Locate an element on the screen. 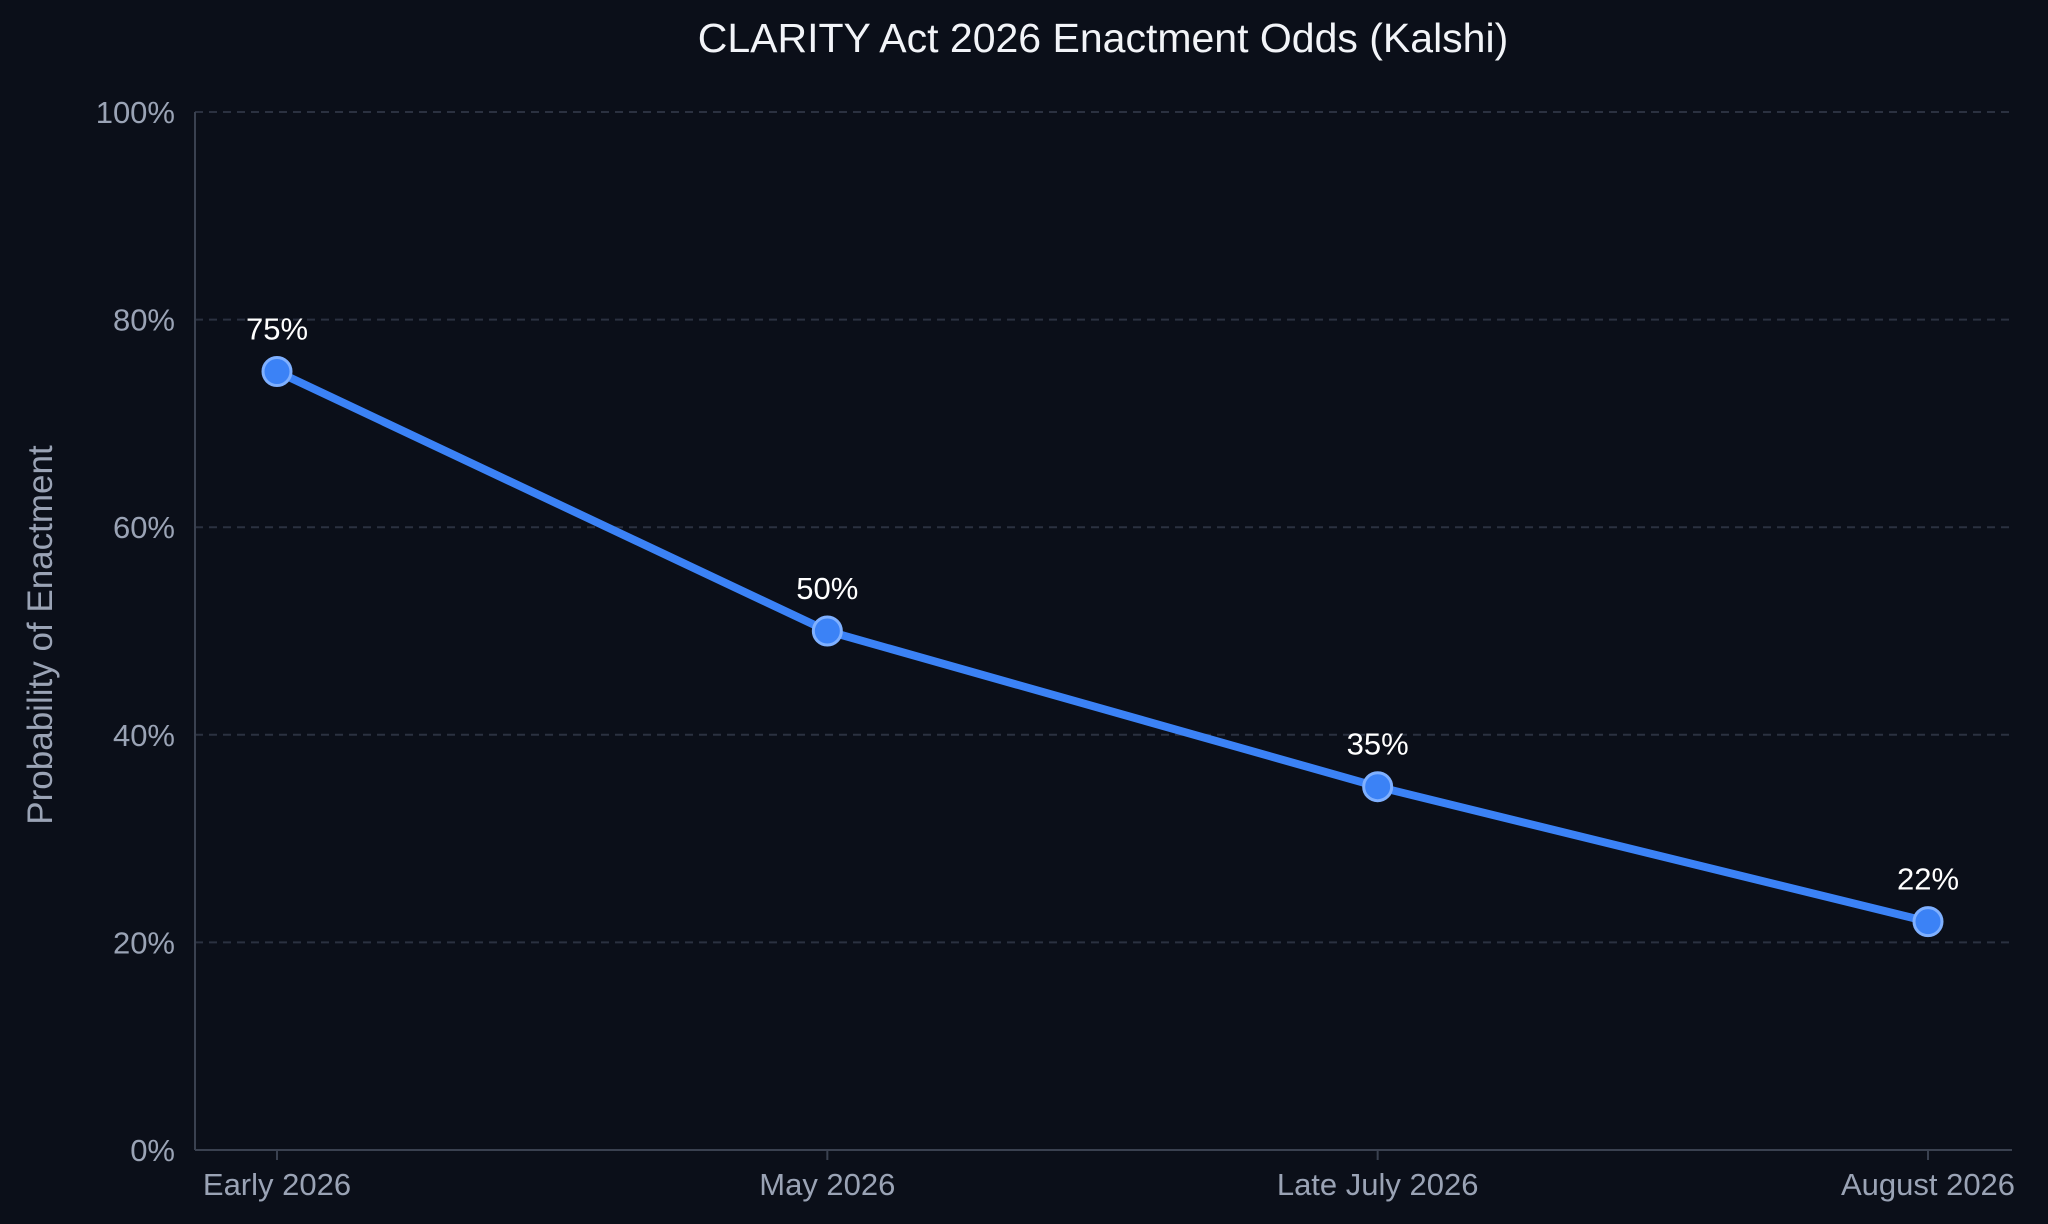  y-tick-label: 20% is located at coordinates (144, 942).